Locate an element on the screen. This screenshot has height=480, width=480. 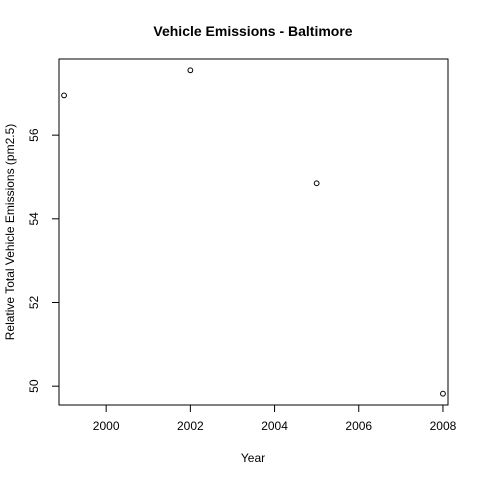
y-tick-label: 50 is located at coordinates (34, 386).